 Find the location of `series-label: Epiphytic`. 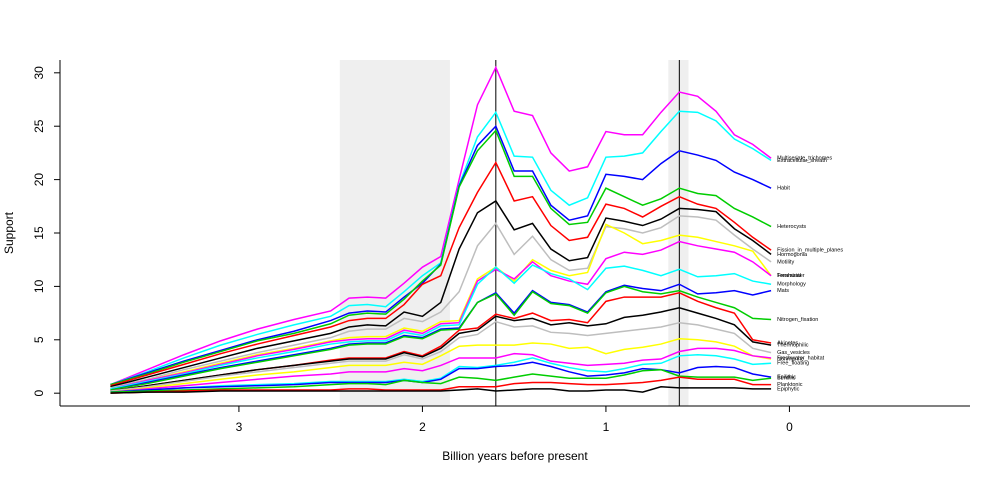

series-label: Epiphytic is located at coordinates (788, 389).